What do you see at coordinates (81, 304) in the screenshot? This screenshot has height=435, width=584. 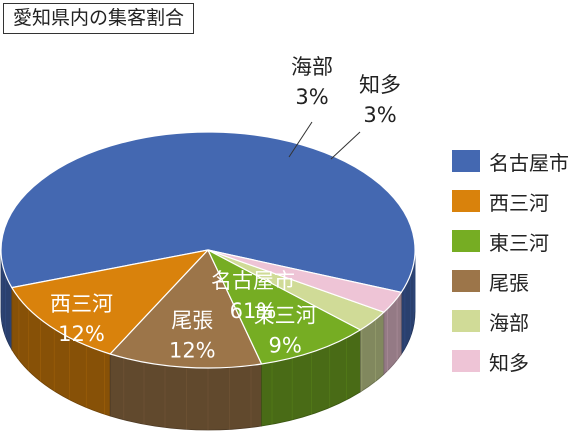 I see `slice-label-name: 西三河` at bounding box center [81, 304].